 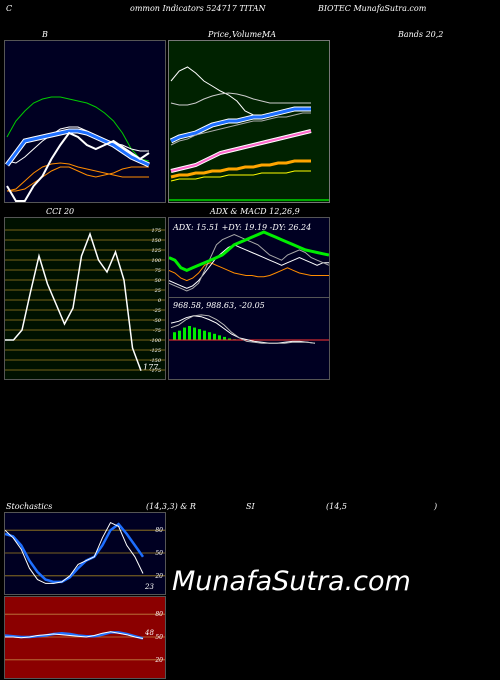 What do you see at coordinates (149, 633) in the screenshot?
I see `rsi-last-value: 48` at bounding box center [149, 633].